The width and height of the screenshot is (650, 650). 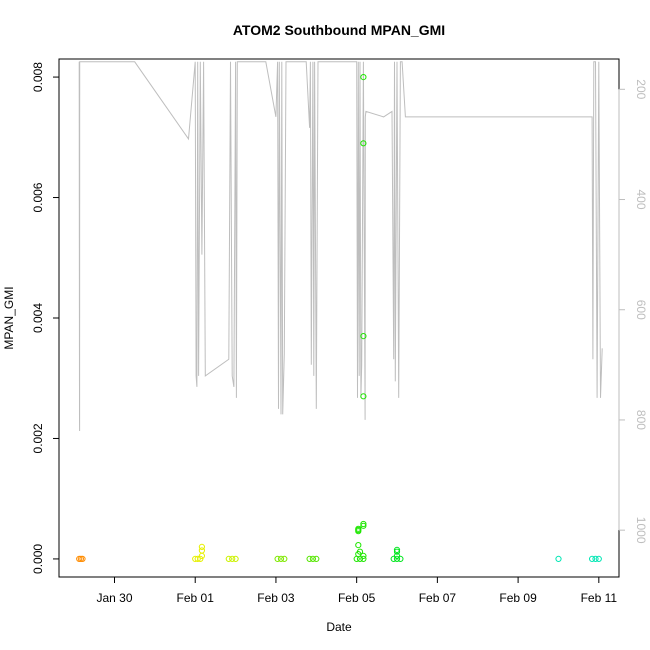 What do you see at coordinates (114, 598) in the screenshot?
I see `x-tick-label: Jan 30` at bounding box center [114, 598].